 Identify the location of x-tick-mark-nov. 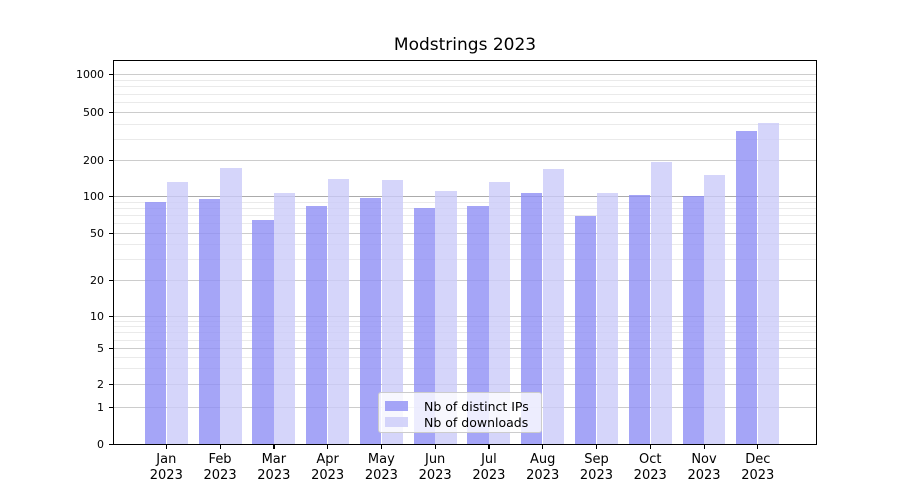
(704, 446).